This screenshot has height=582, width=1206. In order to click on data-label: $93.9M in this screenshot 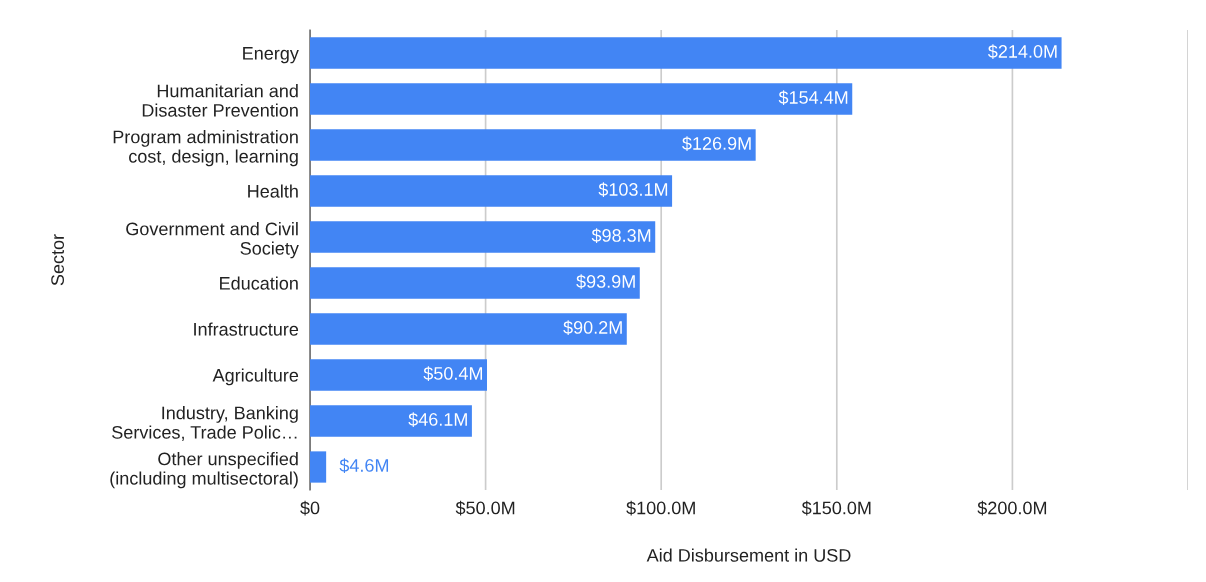, I will do `click(605, 281)`.